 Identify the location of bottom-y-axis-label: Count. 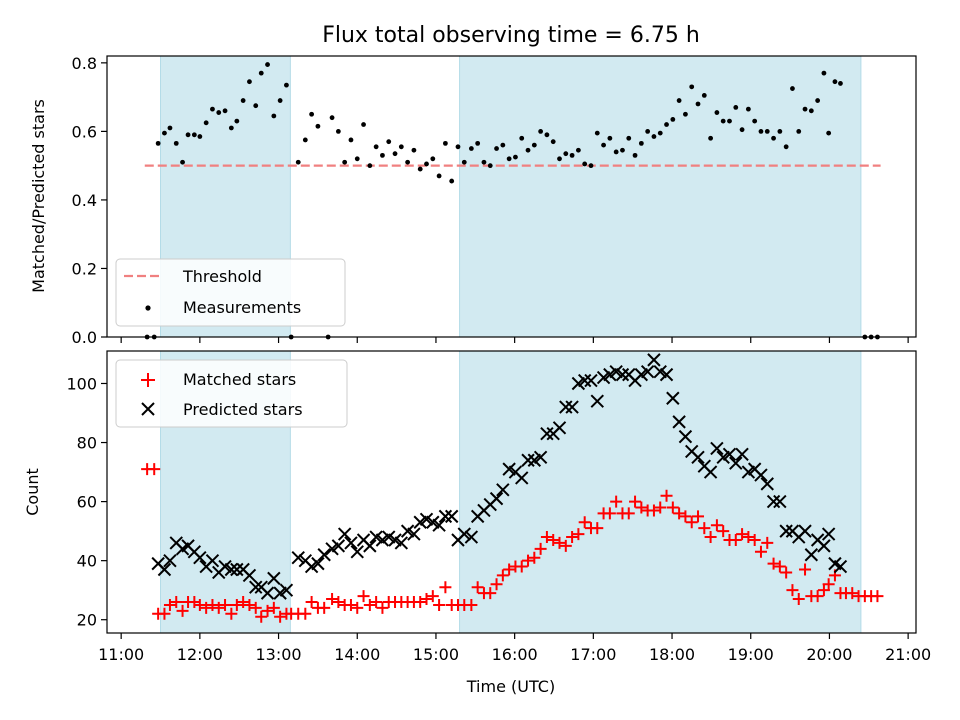
(32, 492).